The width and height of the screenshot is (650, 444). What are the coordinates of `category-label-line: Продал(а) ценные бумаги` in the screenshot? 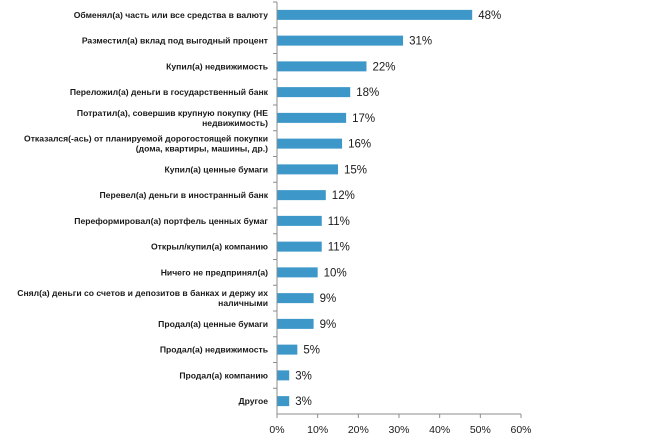 It's located at (213, 324).